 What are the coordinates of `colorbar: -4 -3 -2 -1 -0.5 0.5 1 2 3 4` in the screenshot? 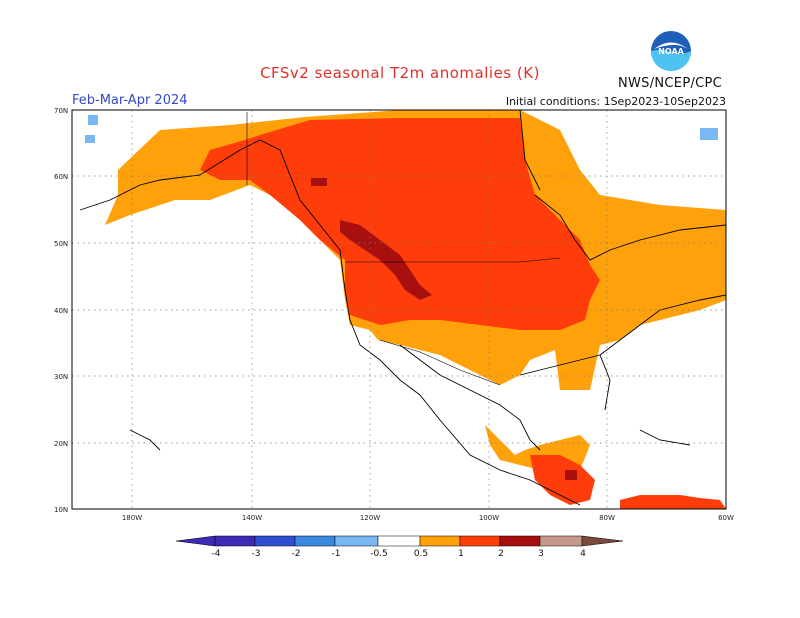 It's located at (399, 547).